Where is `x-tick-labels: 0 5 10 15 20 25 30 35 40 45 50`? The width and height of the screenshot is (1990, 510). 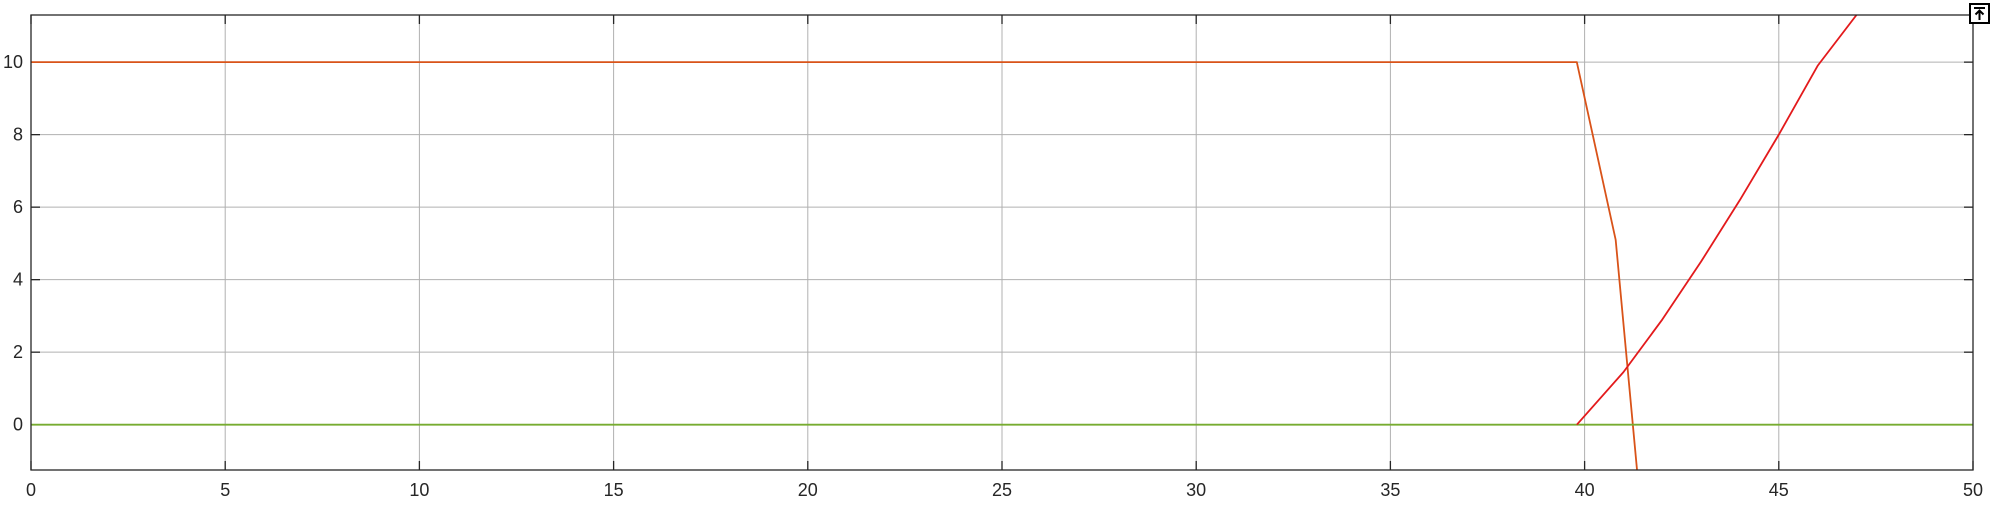 x-tick-labels: 0 5 10 15 20 25 30 35 40 45 50 is located at coordinates (1004, 490).